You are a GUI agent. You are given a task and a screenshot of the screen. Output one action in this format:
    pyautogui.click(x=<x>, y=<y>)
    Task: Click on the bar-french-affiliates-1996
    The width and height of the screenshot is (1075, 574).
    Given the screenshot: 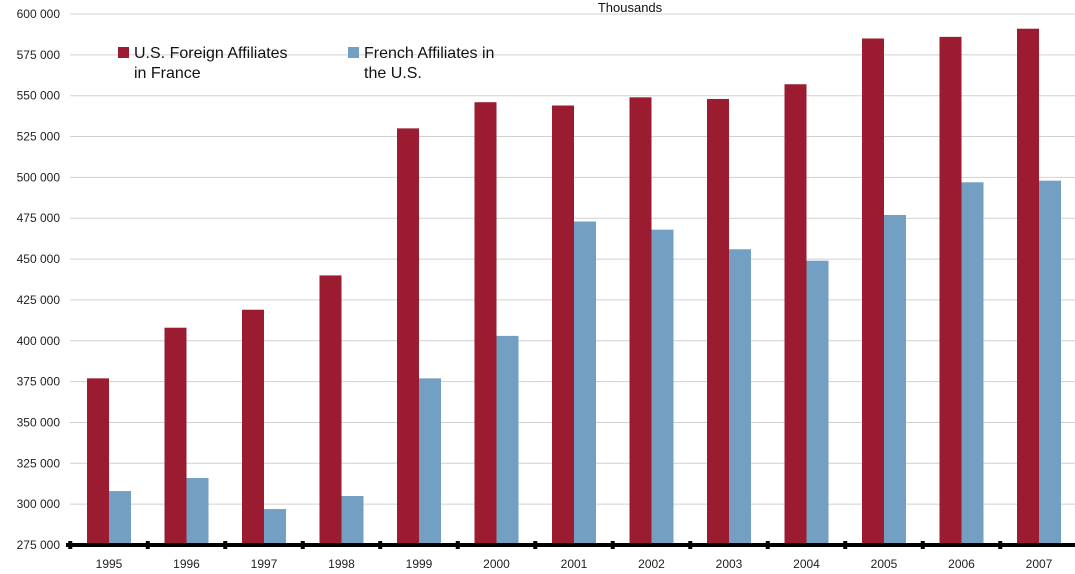 What is the action you would take?
    pyautogui.click(x=197, y=511)
    